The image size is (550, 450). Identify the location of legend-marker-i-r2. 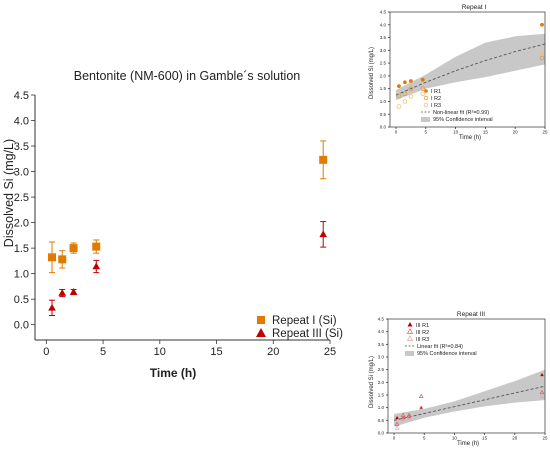
(426, 98).